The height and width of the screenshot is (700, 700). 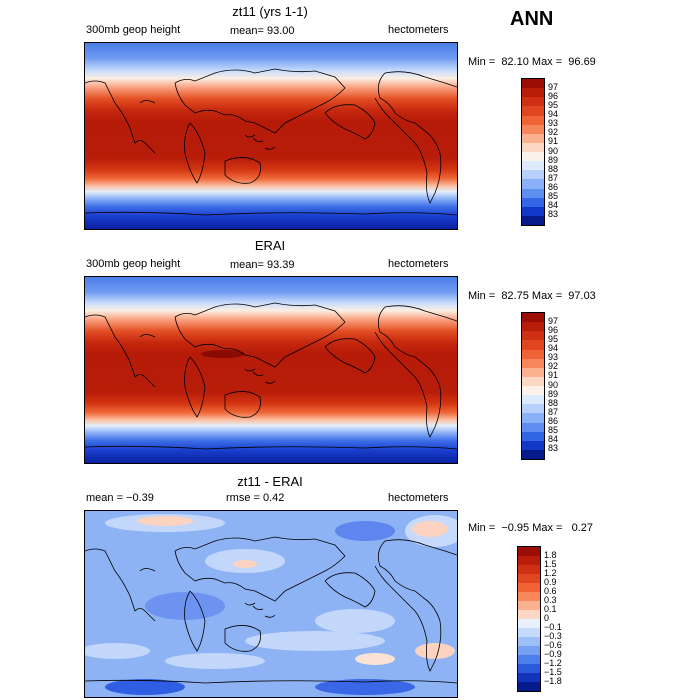 What do you see at coordinates (223, 354) in the screenshot?
I see `panel-2-warm-pool` at bounding box center [223, 354].